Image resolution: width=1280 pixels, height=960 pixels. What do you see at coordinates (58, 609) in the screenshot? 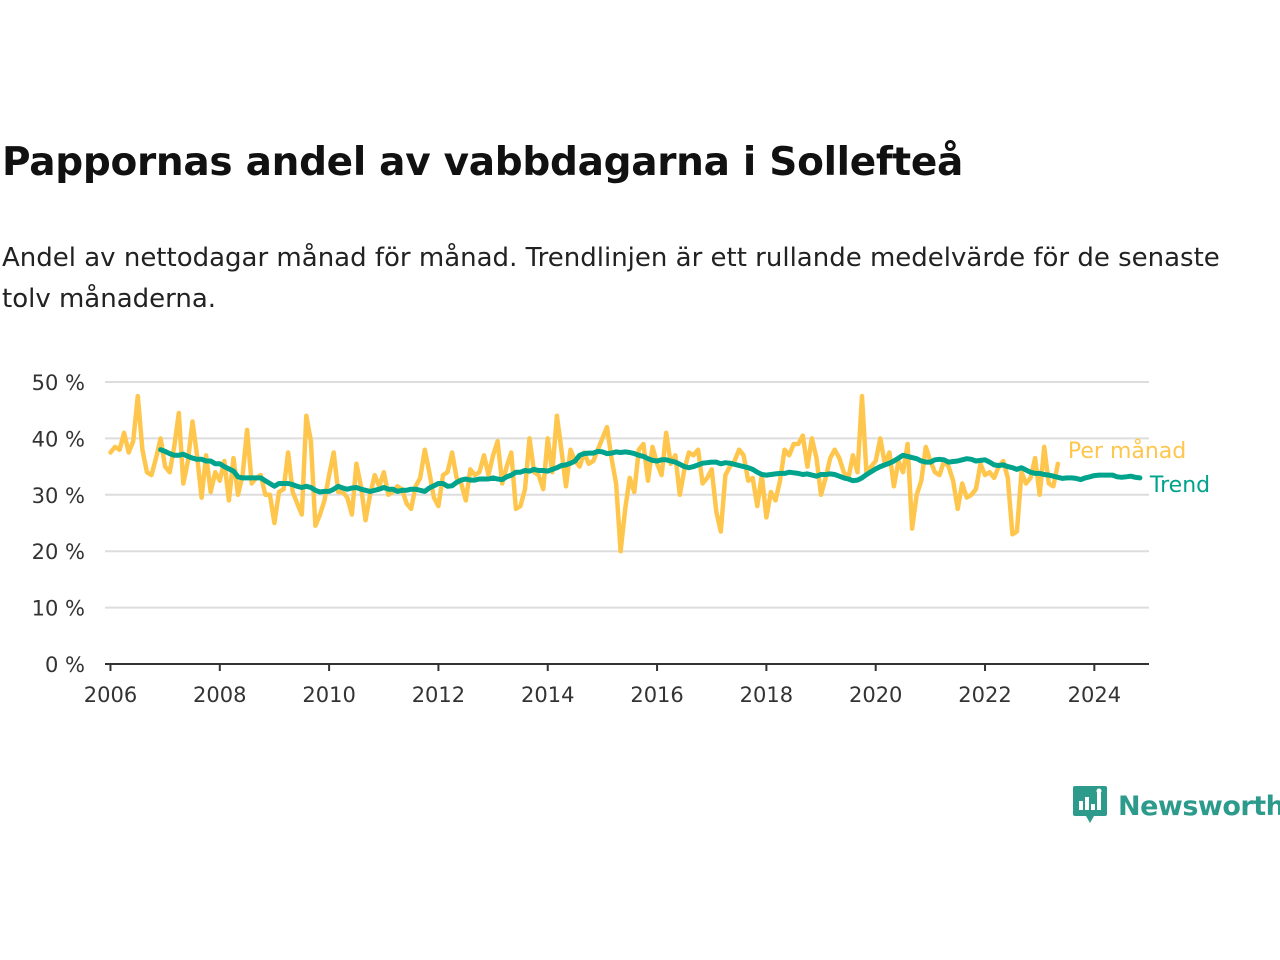
I see `y-tick-label-10: 10 %` at bounding box center [58, 609].